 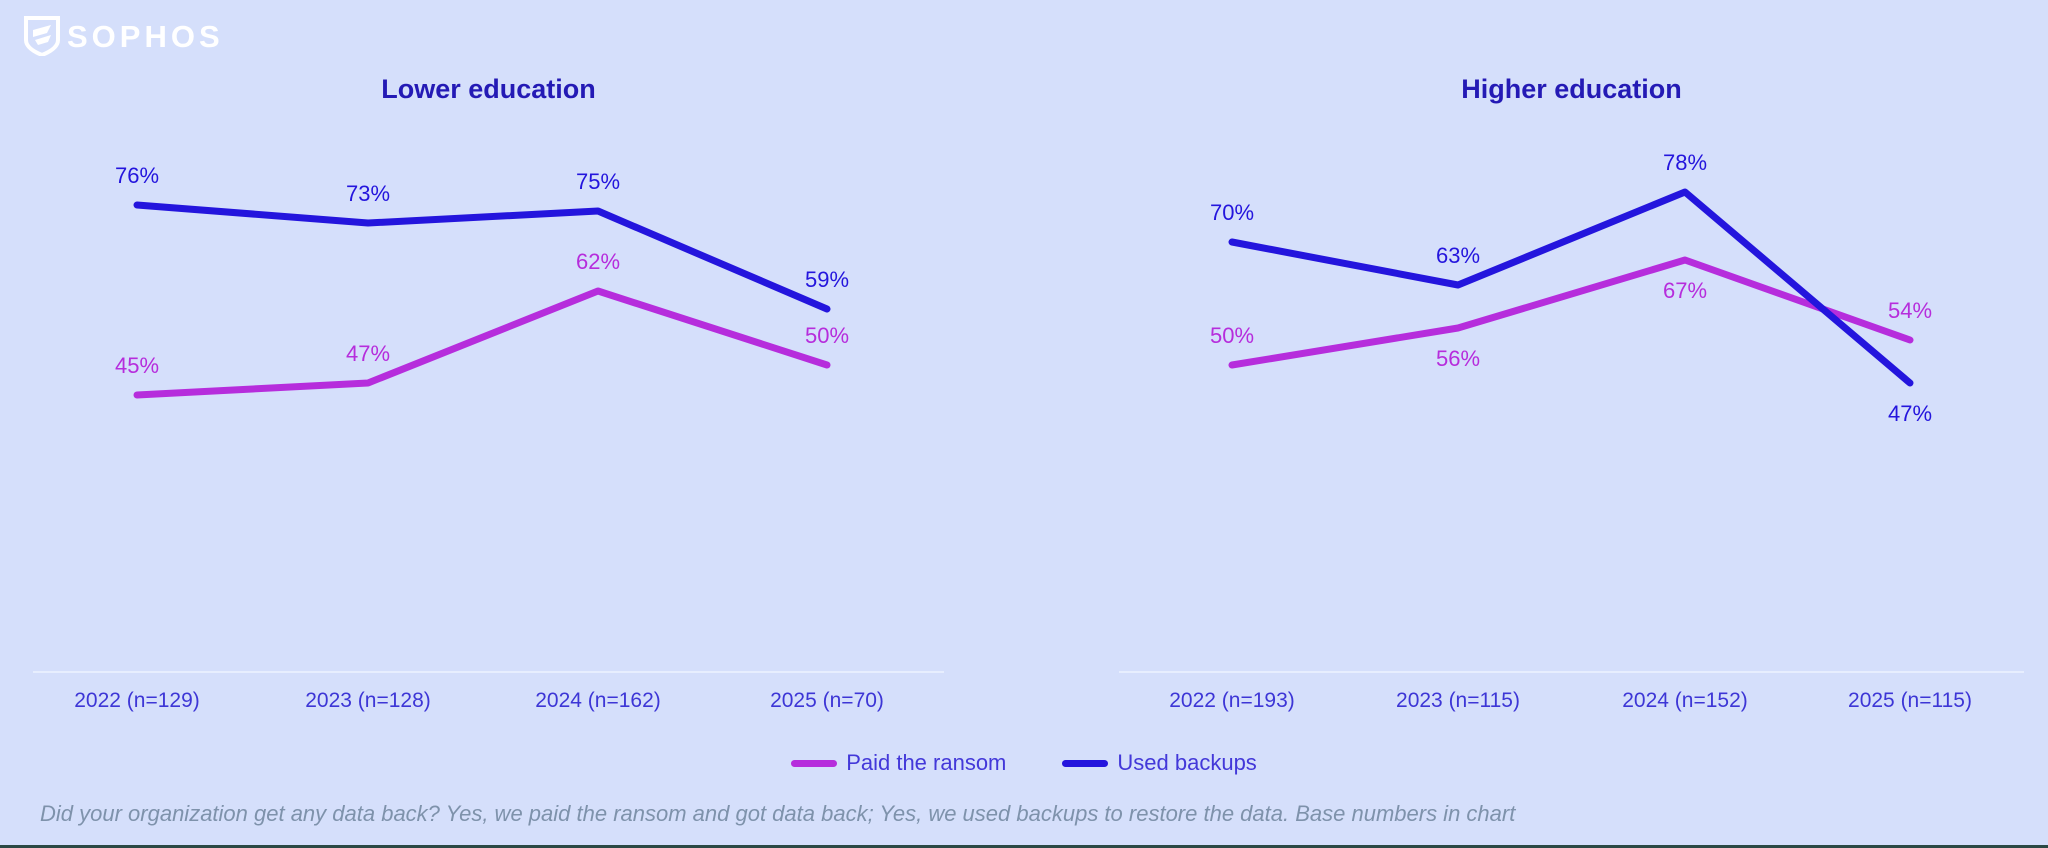 What do you see at coordinates (926, 762) in the screenshot?
I see `legend-label: Paid the ransom` at bounding box center [926, 762].